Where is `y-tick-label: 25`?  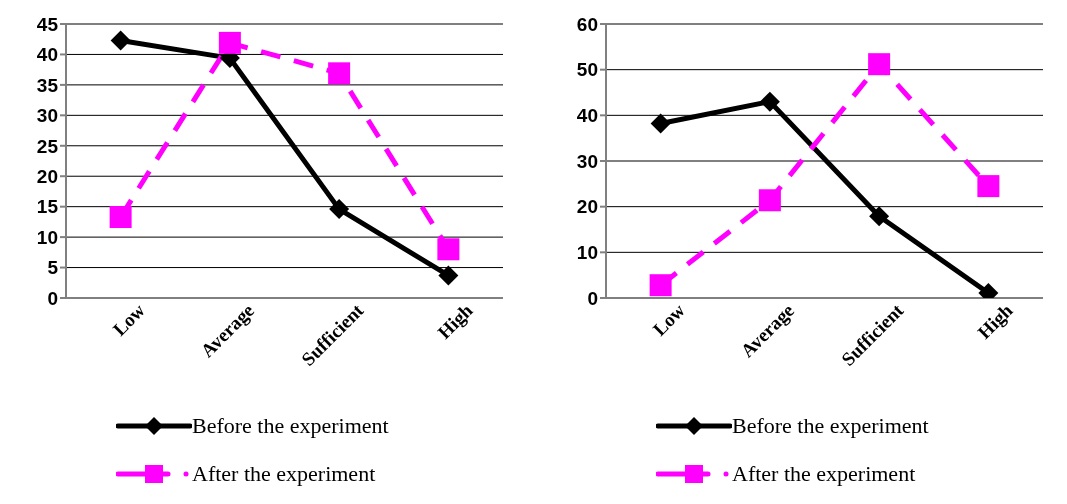
y-tick-label: 25 is located at coordinates (47, 146).